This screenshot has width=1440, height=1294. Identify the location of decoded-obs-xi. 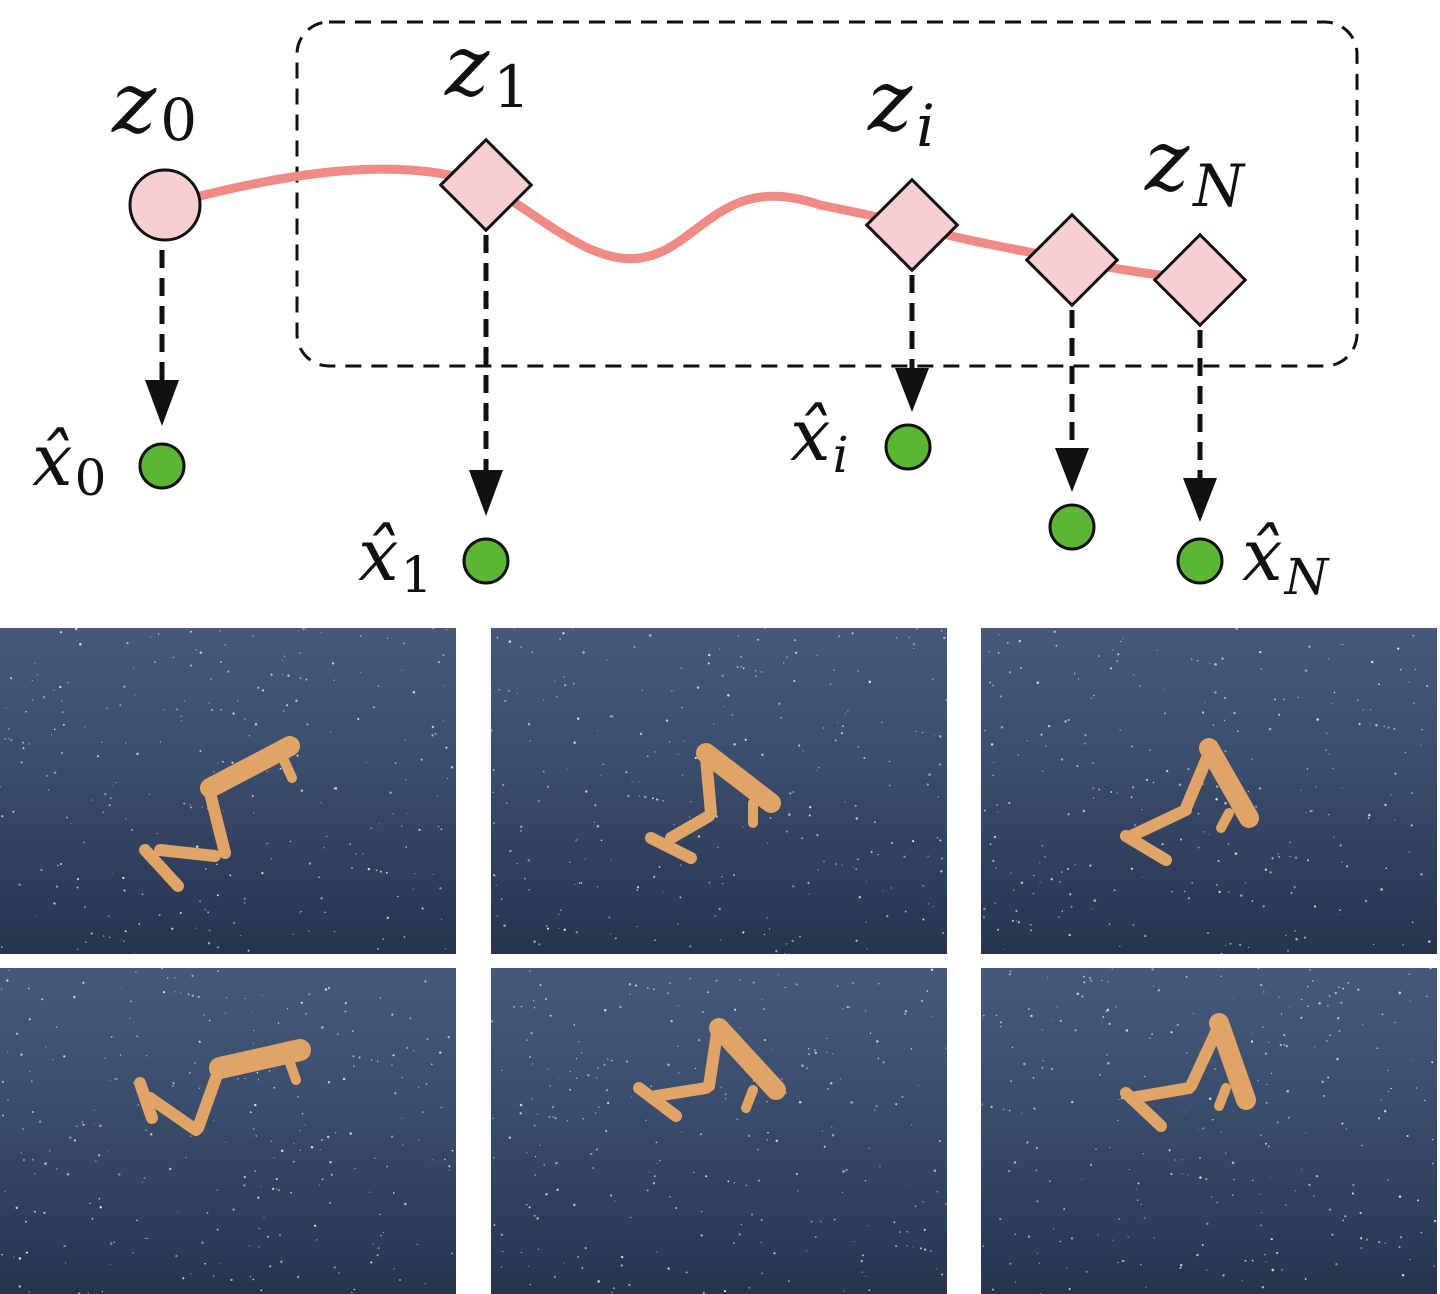
(908, 447).